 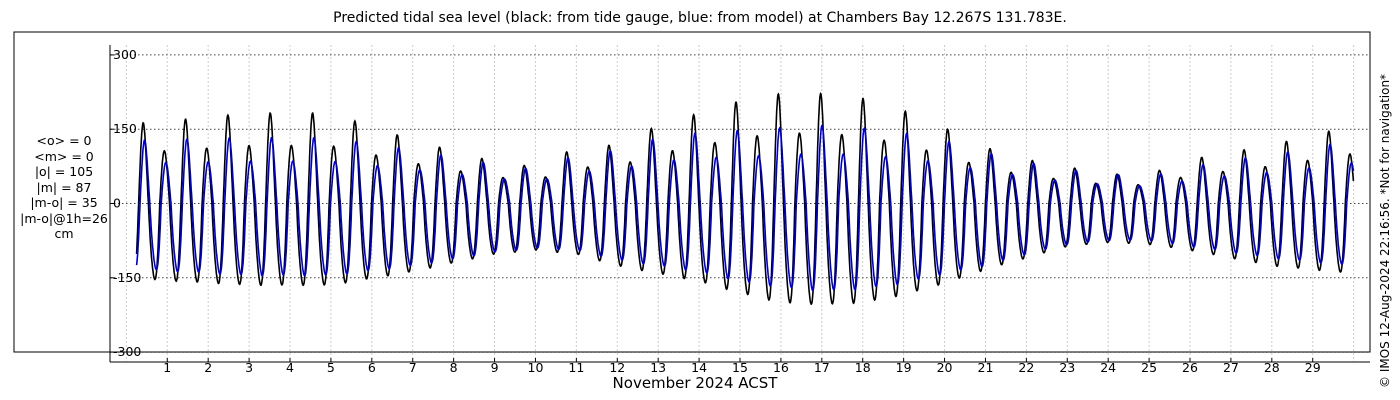 I want to click on x-tick-label: 25, so click(x=1149, y=367).